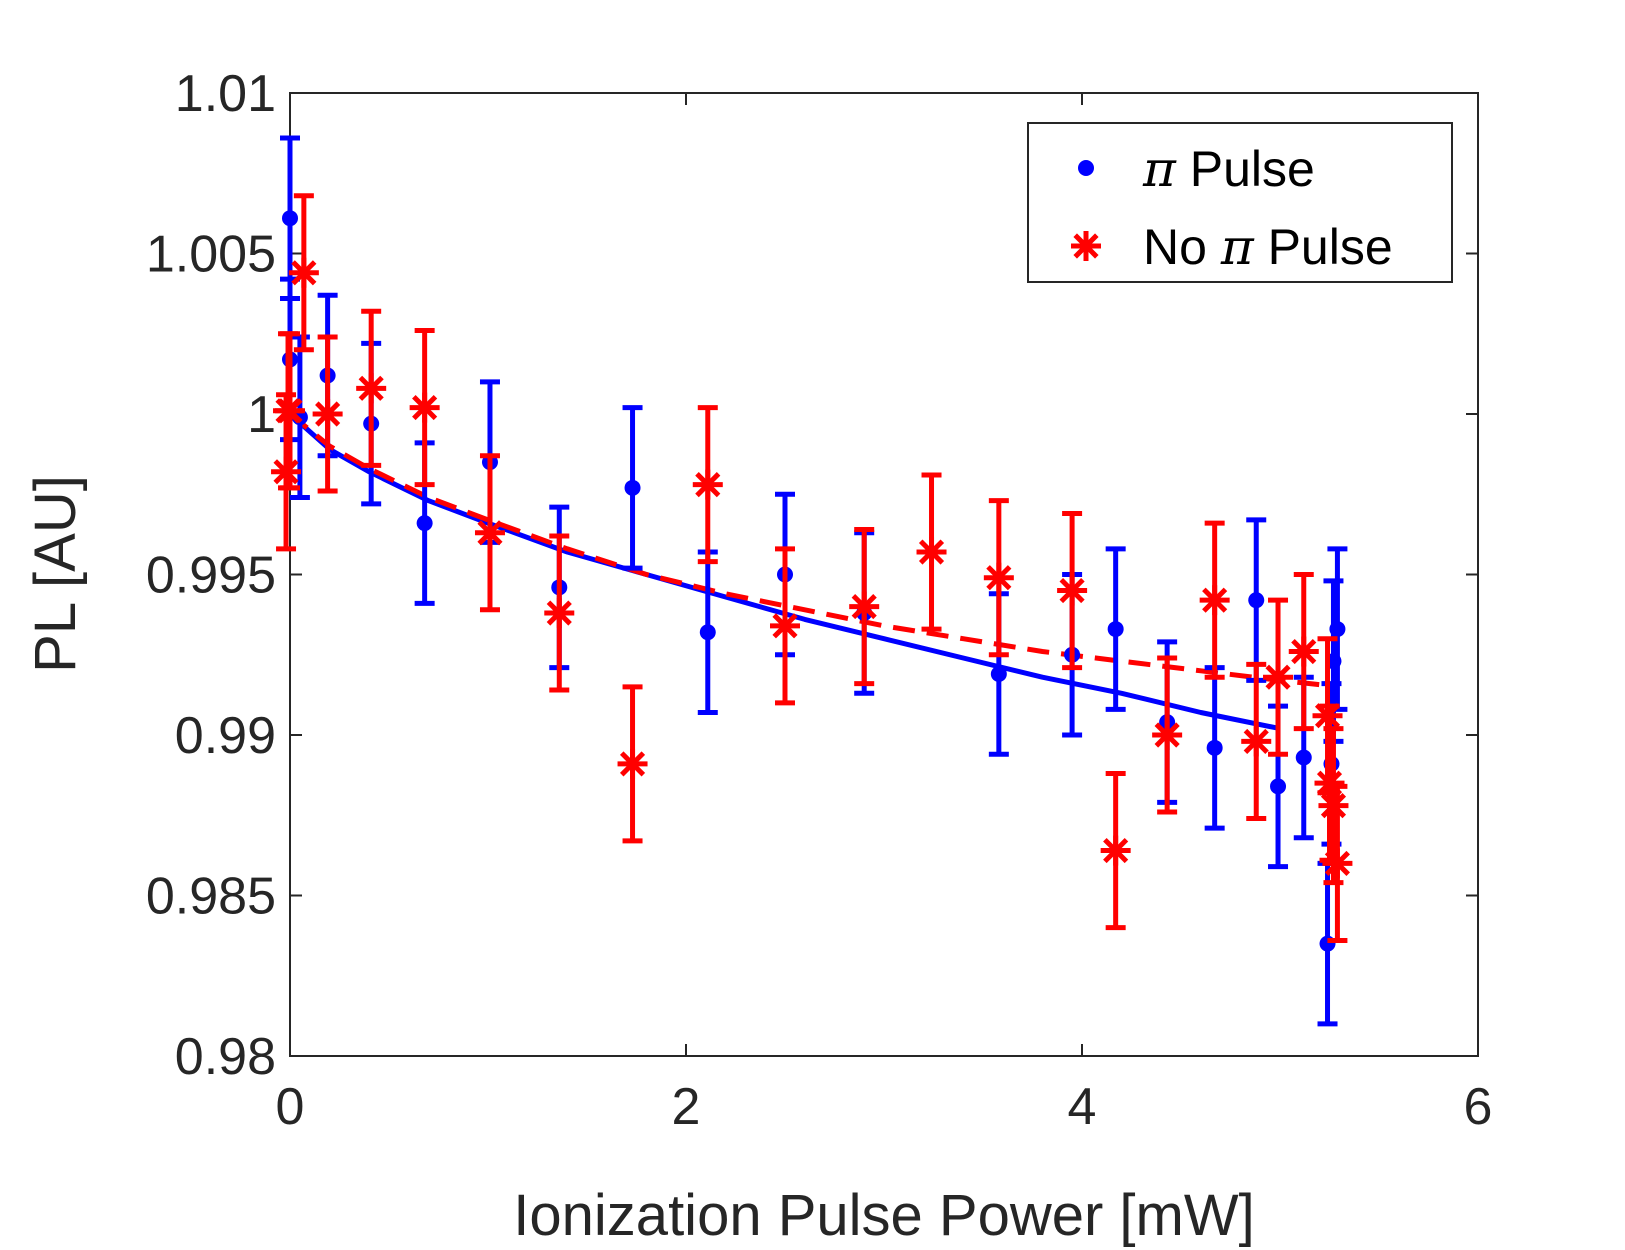  I want to click on y-axis-label: PL [AU], so click(55, 574).